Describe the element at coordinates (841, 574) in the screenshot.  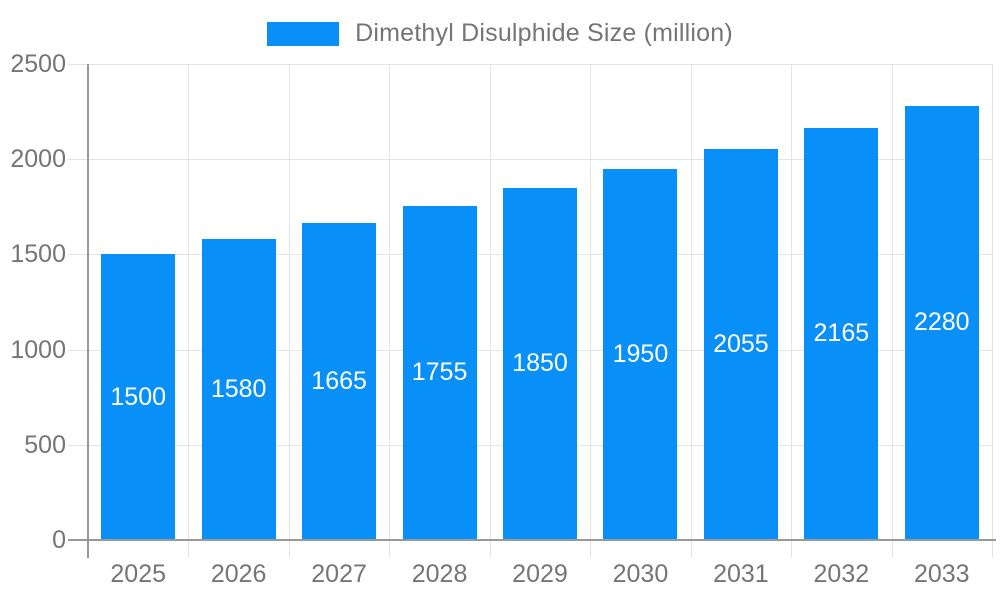
I see `x-axis-tick-label: 2032` at that location.